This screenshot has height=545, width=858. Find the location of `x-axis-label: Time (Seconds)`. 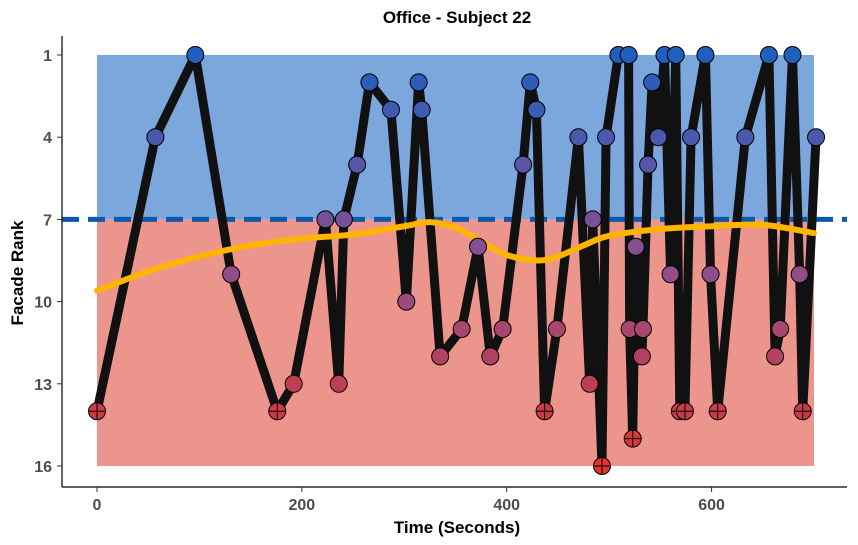

x-axis-label: Time (Seconds) is located at coordinates (457, 527).